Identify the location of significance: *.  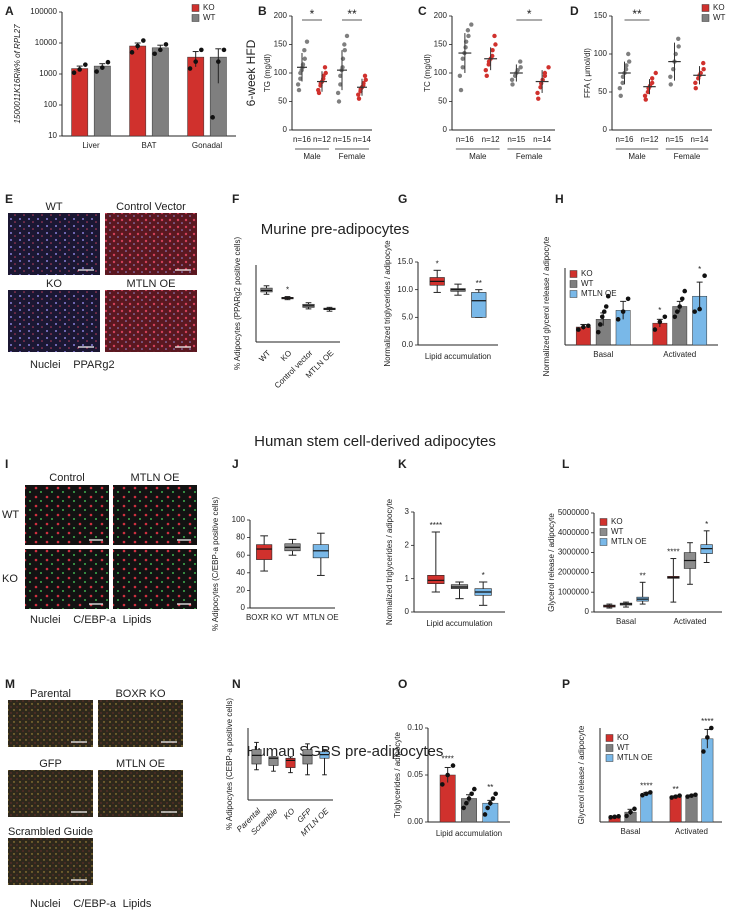
(529, 14).